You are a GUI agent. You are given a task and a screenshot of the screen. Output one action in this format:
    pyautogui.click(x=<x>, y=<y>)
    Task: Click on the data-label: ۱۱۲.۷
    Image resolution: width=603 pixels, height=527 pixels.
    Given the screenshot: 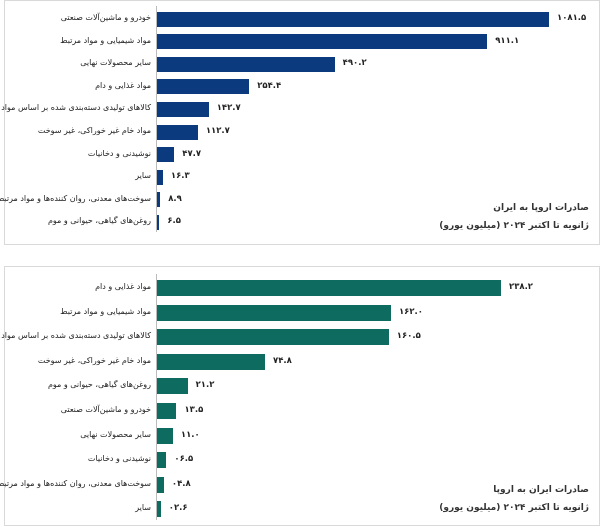 What is the action you would take?
    pyautogui.click(x=217, y=131)
    